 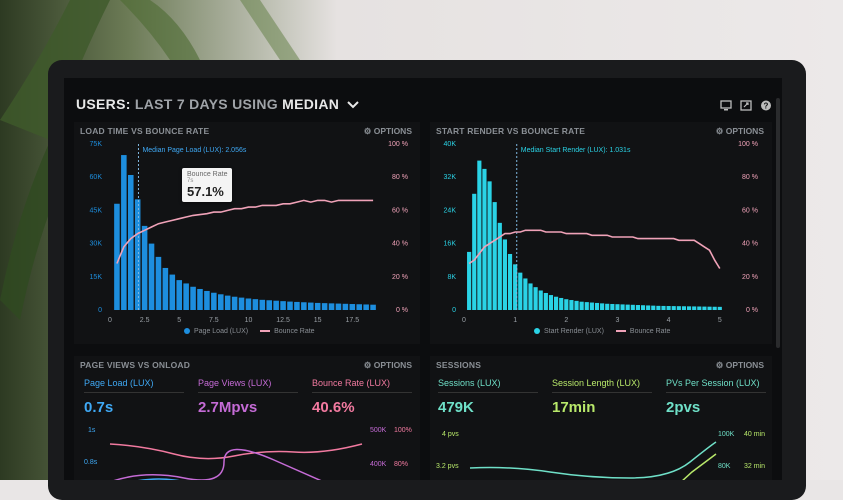 I want to click on x-tick-label: 3, so click(x=618, y=320).